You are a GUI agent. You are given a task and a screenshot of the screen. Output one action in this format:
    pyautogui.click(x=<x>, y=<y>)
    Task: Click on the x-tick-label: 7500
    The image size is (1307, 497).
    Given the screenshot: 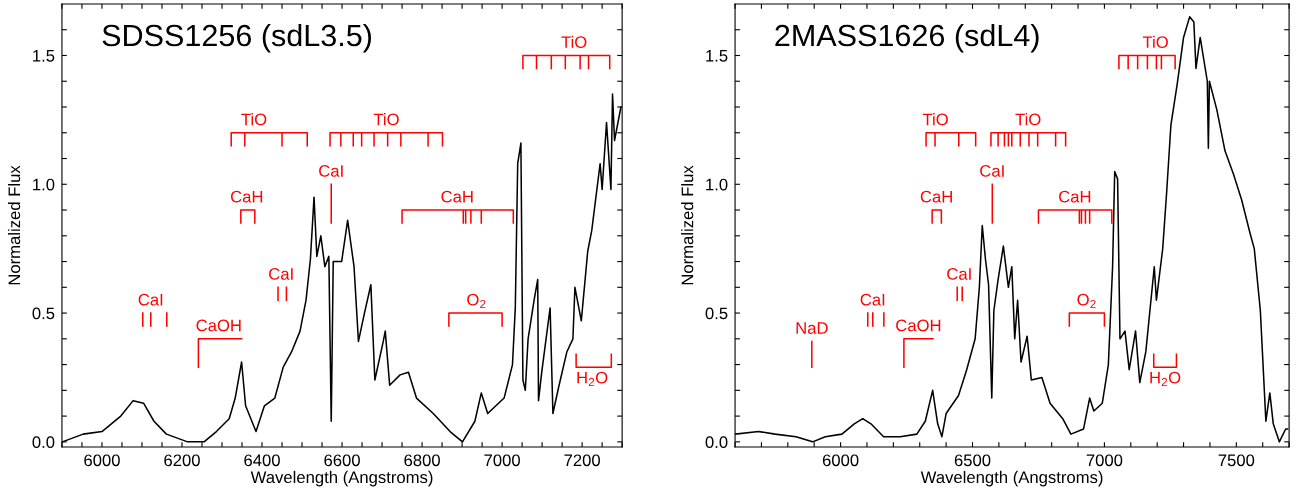 What is the action you would take?
    pyautogui.click(x=1236, y=460)
    